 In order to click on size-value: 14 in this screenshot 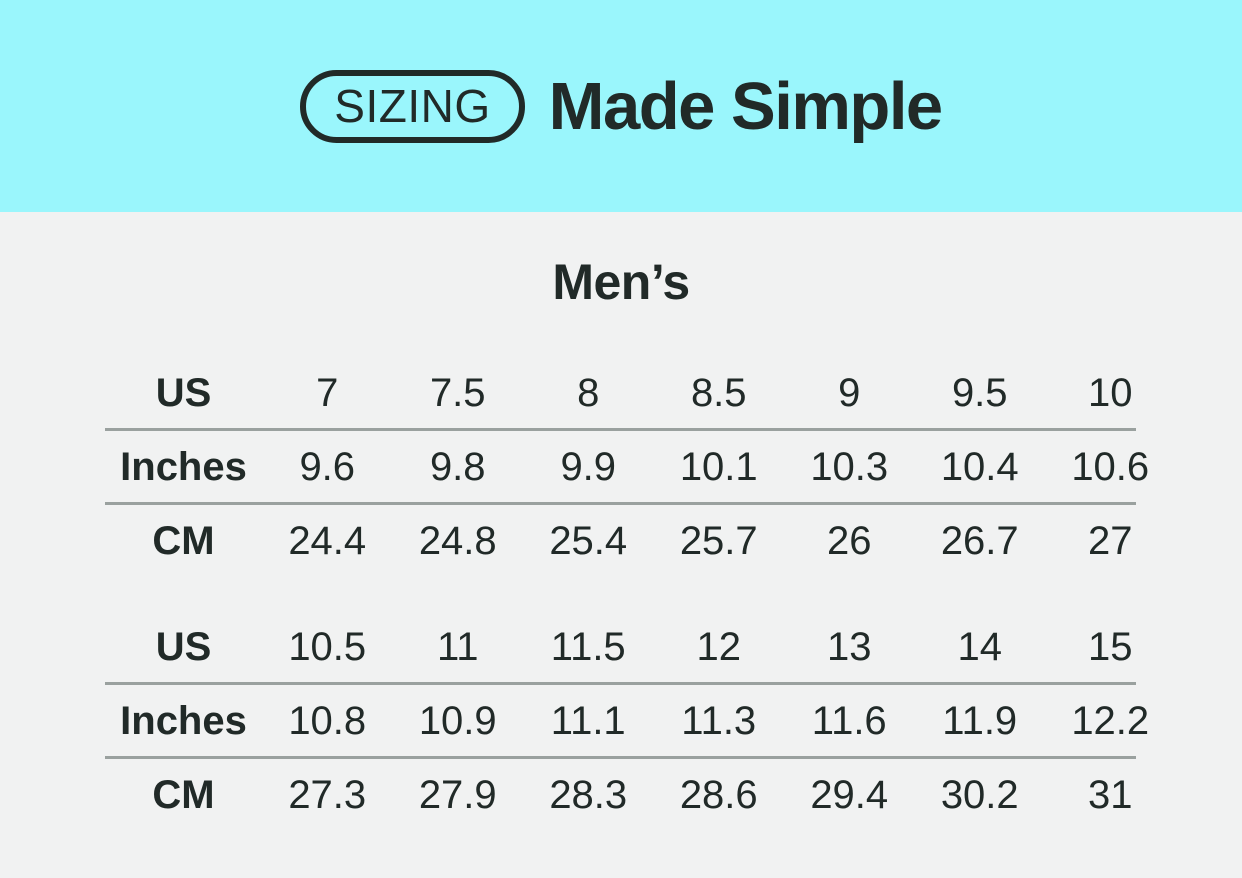, I will do `click(980, 646)`.